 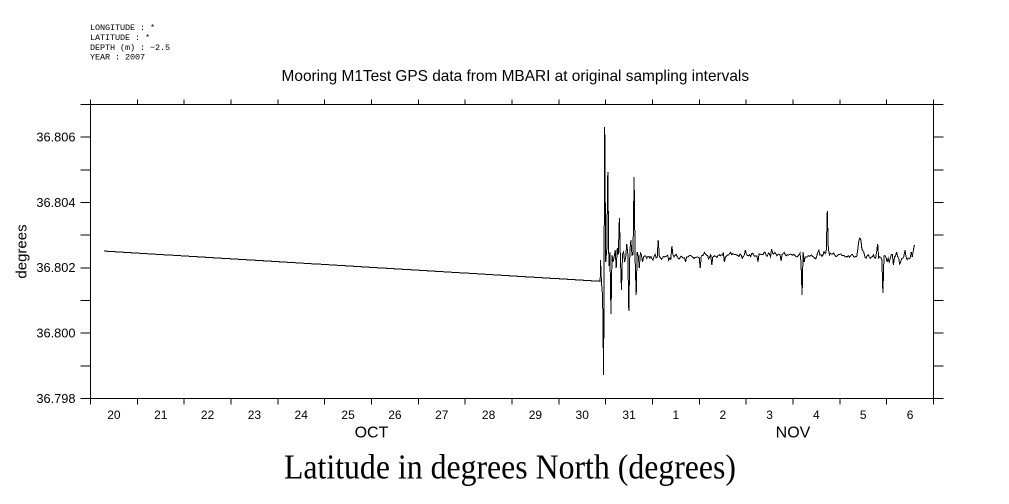 What do you see at coordinates (55, 267) in the screenshot?
I see `svg-text: 36.802` at bounding box center [55, 267].